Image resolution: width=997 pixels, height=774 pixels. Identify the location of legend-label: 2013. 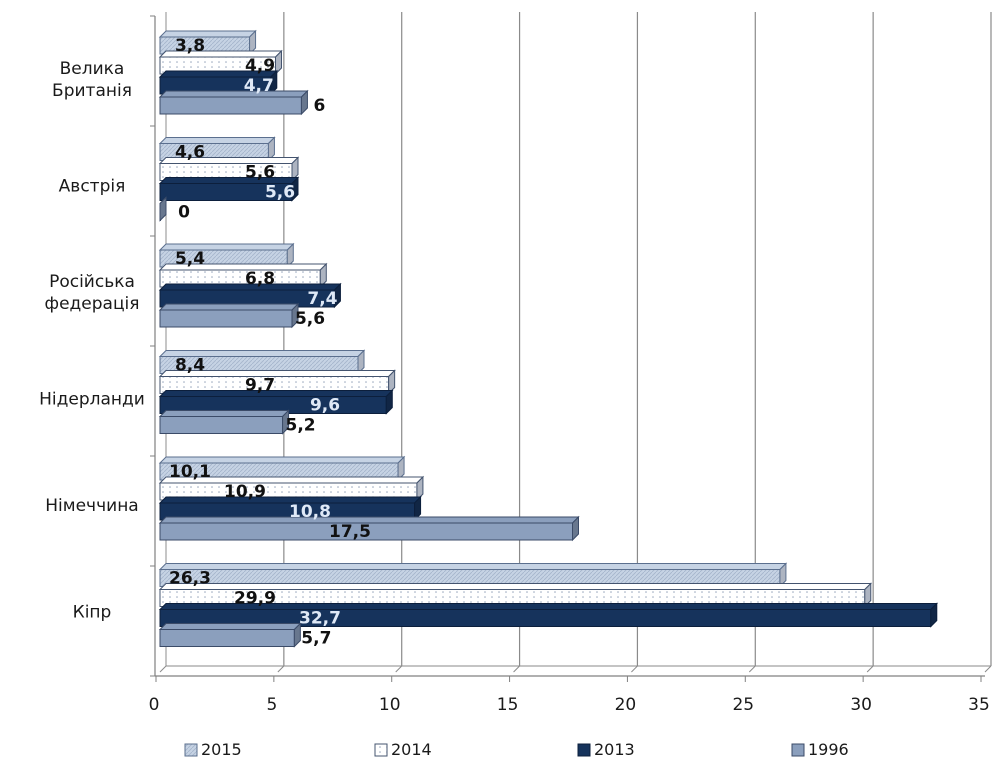
(614, 749).